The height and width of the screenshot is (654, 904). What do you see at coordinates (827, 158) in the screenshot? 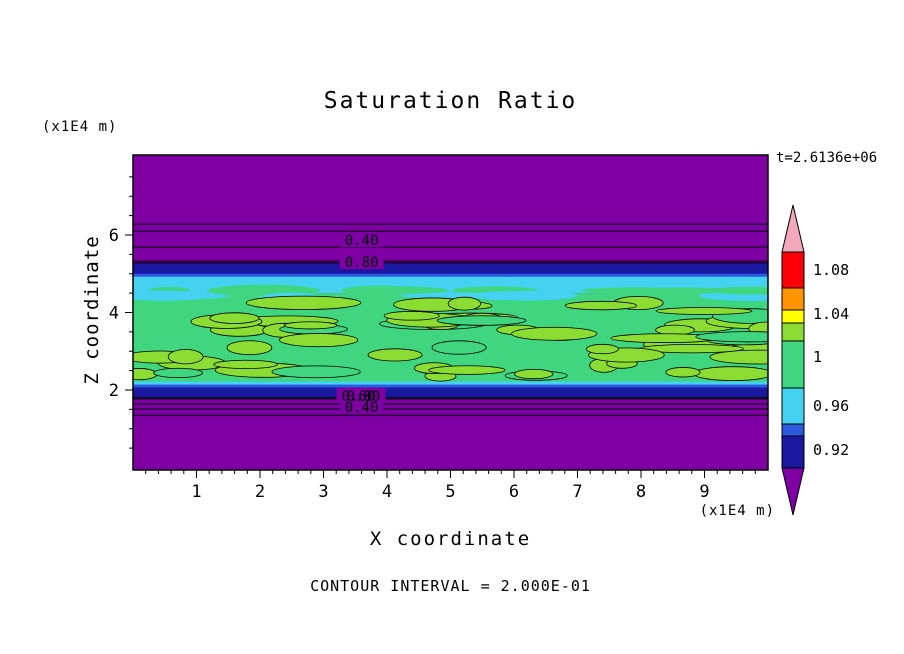
I see `time-annotation: t=2.6136e+06` at bounding box center [827, 158].